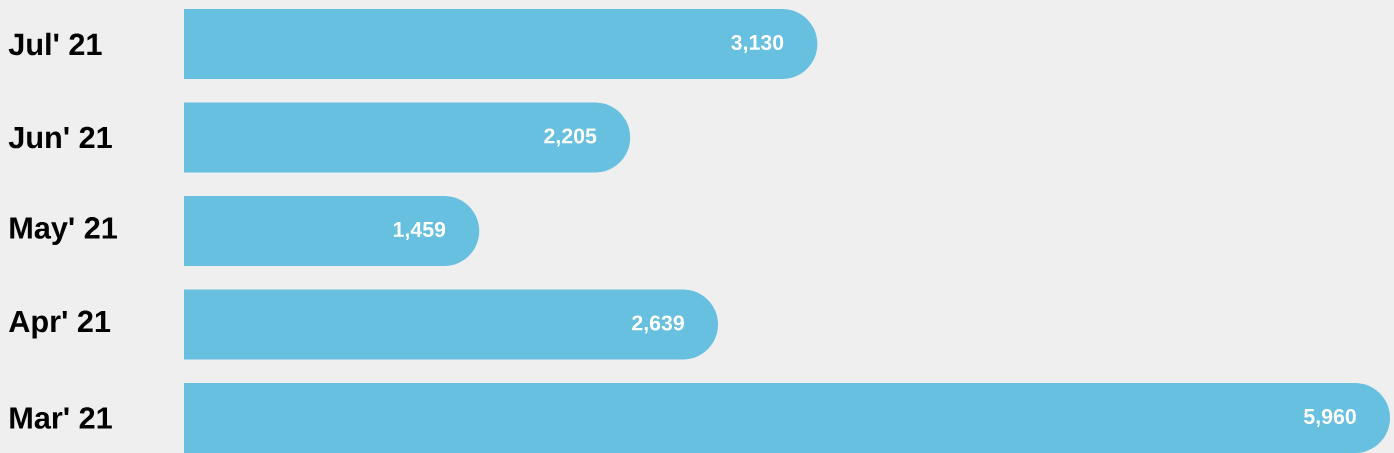 The image size is (1394, 453). Describe the element at coordinates (61, 418) in the screenshot. I see `y-tick-label: Mar' 21` at that location.